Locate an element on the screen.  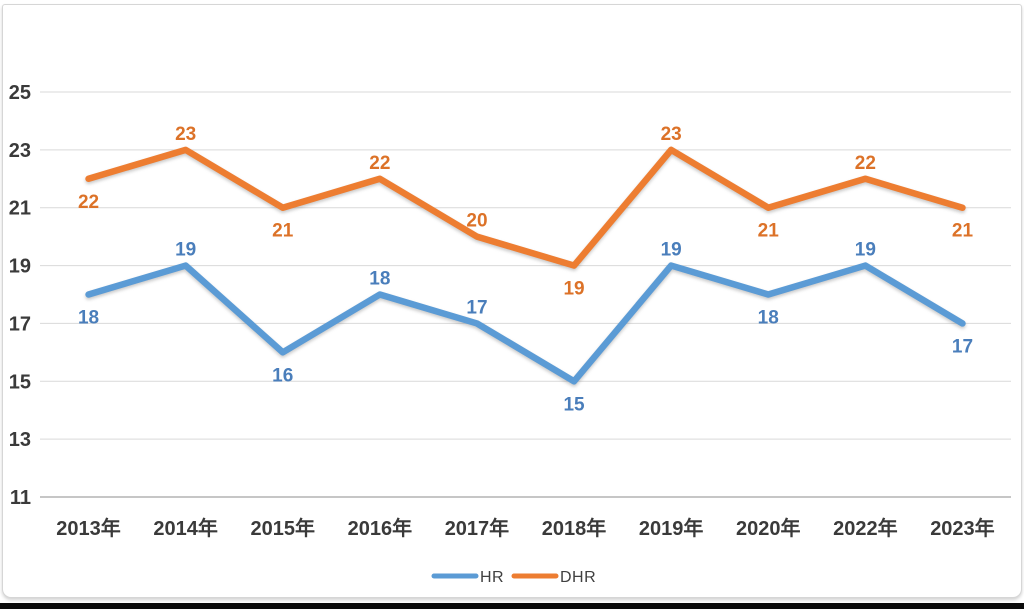
data-label-hr: 16 is located at coordinates (282, 375).